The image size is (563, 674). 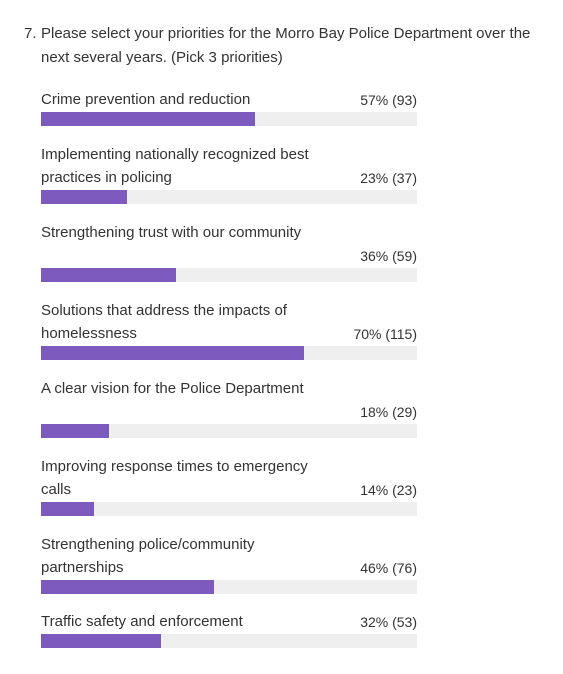 What do you see at coordinates (388, 412) in the screenshot?
I see `option-stat: 18% (29)` at bounding box center [388, 412].